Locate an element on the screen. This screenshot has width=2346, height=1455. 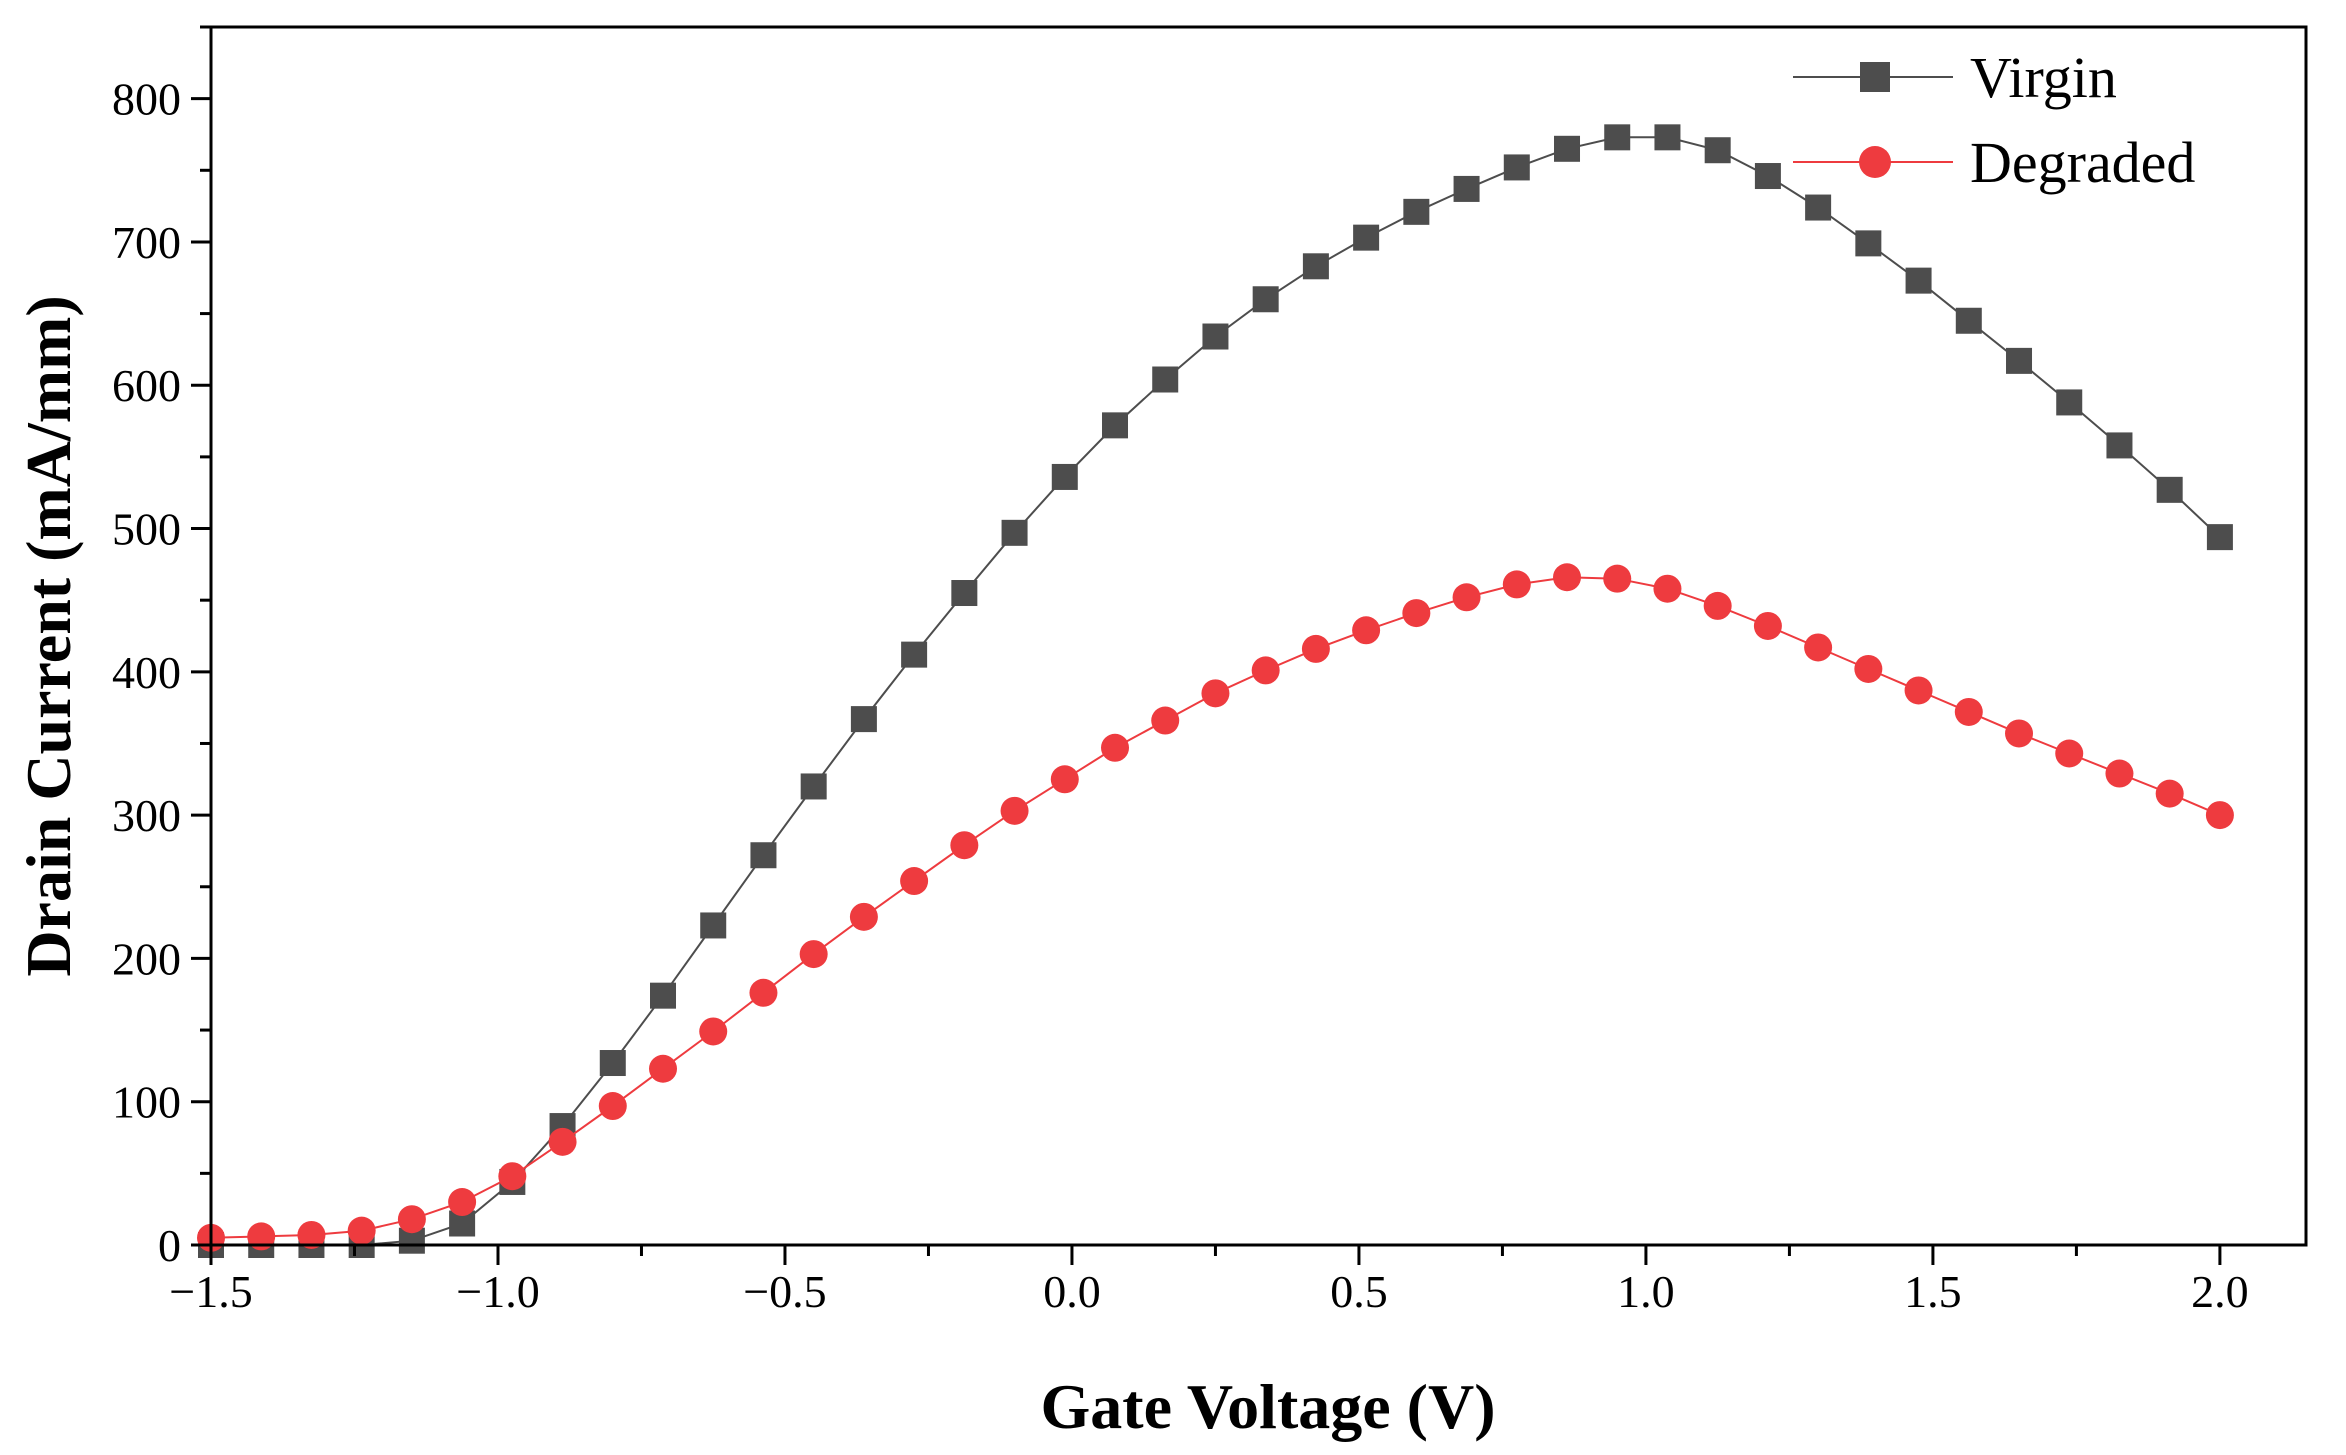
x-tick-label: 1.0 is located at coordinates (1646, 1291).